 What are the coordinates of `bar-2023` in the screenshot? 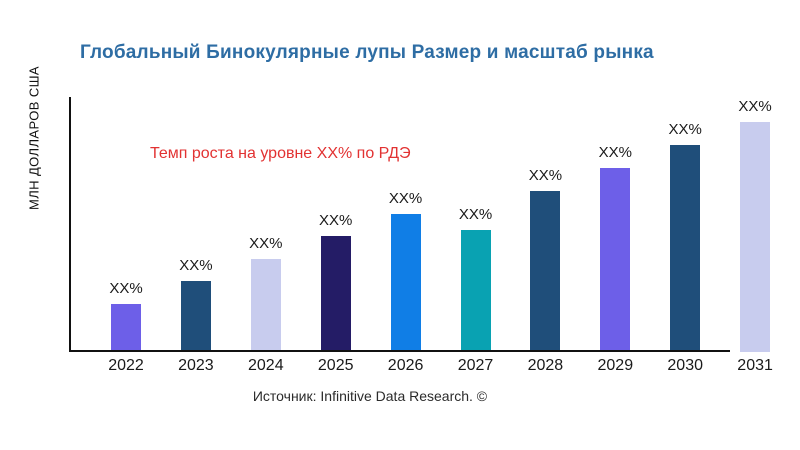 It's located at (195, 316).